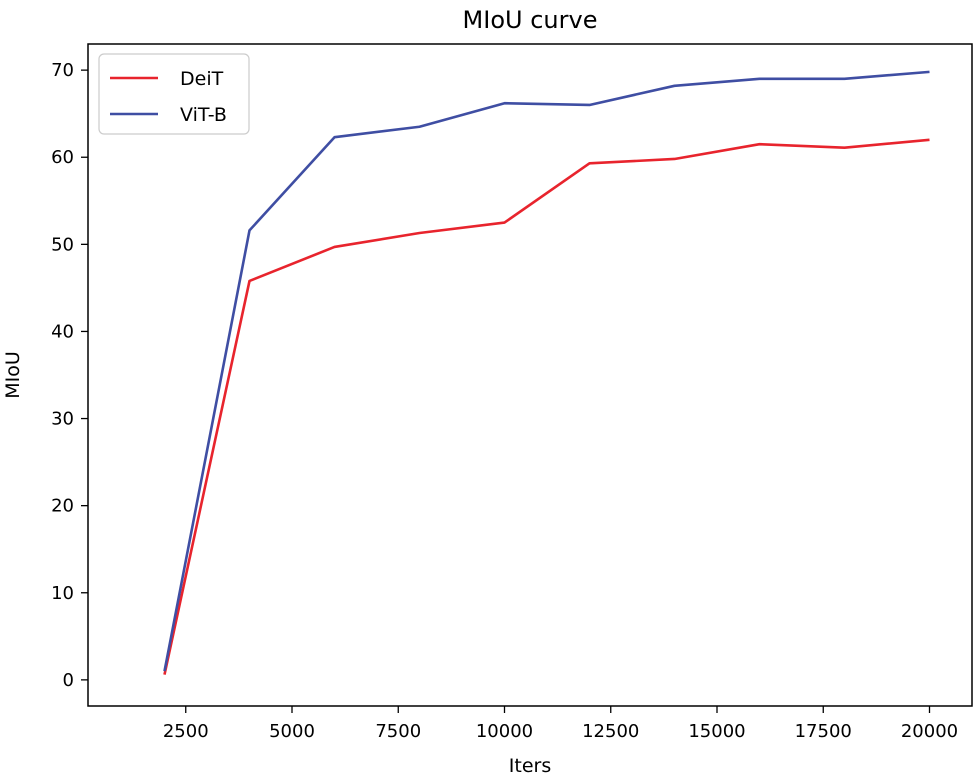  Describe the element at coordinates (610, 731) in the screenshot. I see `x-tick-label: 12500` at that location.